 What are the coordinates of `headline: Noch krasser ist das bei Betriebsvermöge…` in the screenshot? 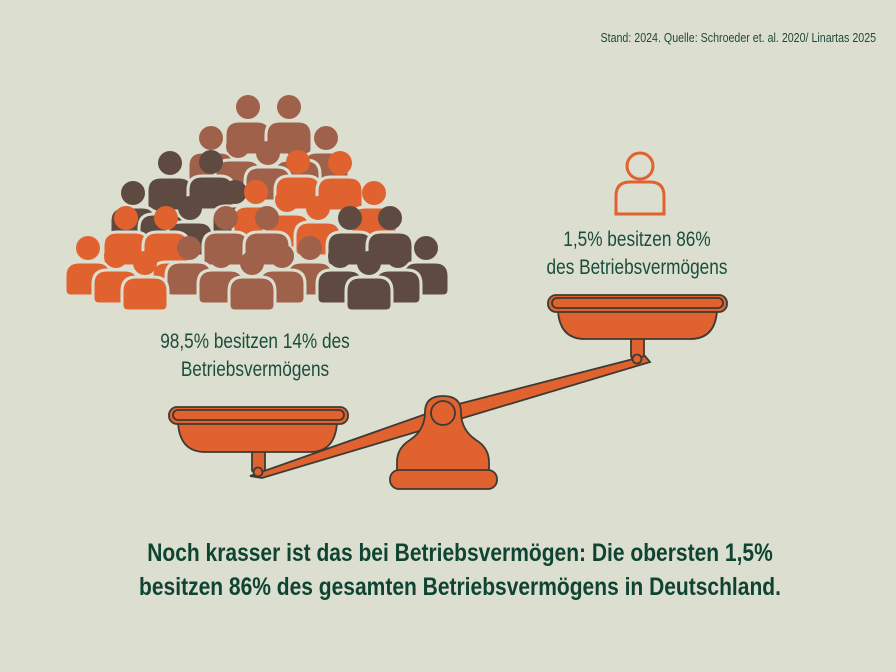 It's located at (460, 570).